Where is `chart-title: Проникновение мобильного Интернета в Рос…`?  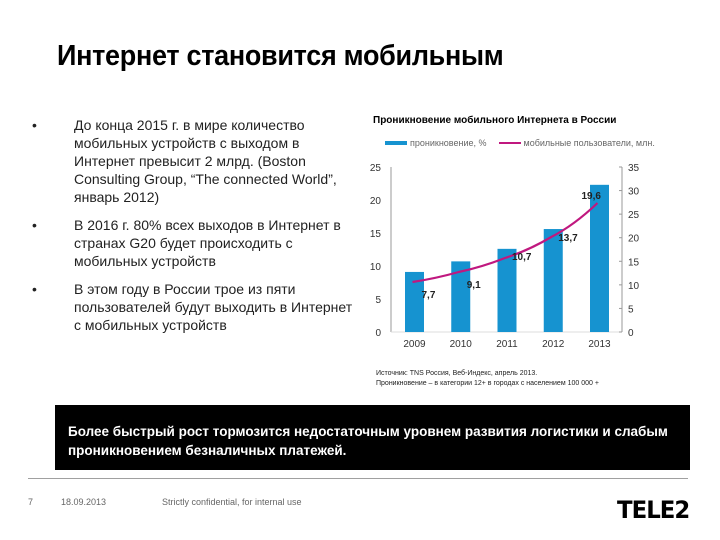 chart-title: Проникновение мобильного Интернета в Рос… is located at coordinates (495, 120).